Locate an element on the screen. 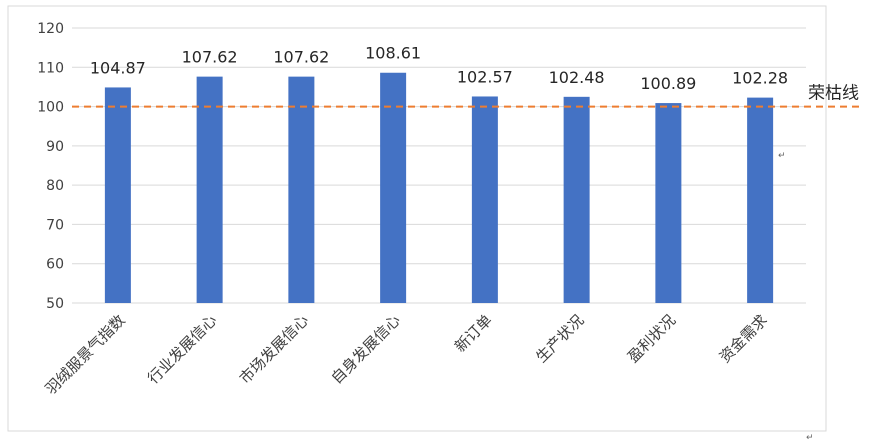  return-mark-bottom: ↵ is located at coordinates (810, 438).